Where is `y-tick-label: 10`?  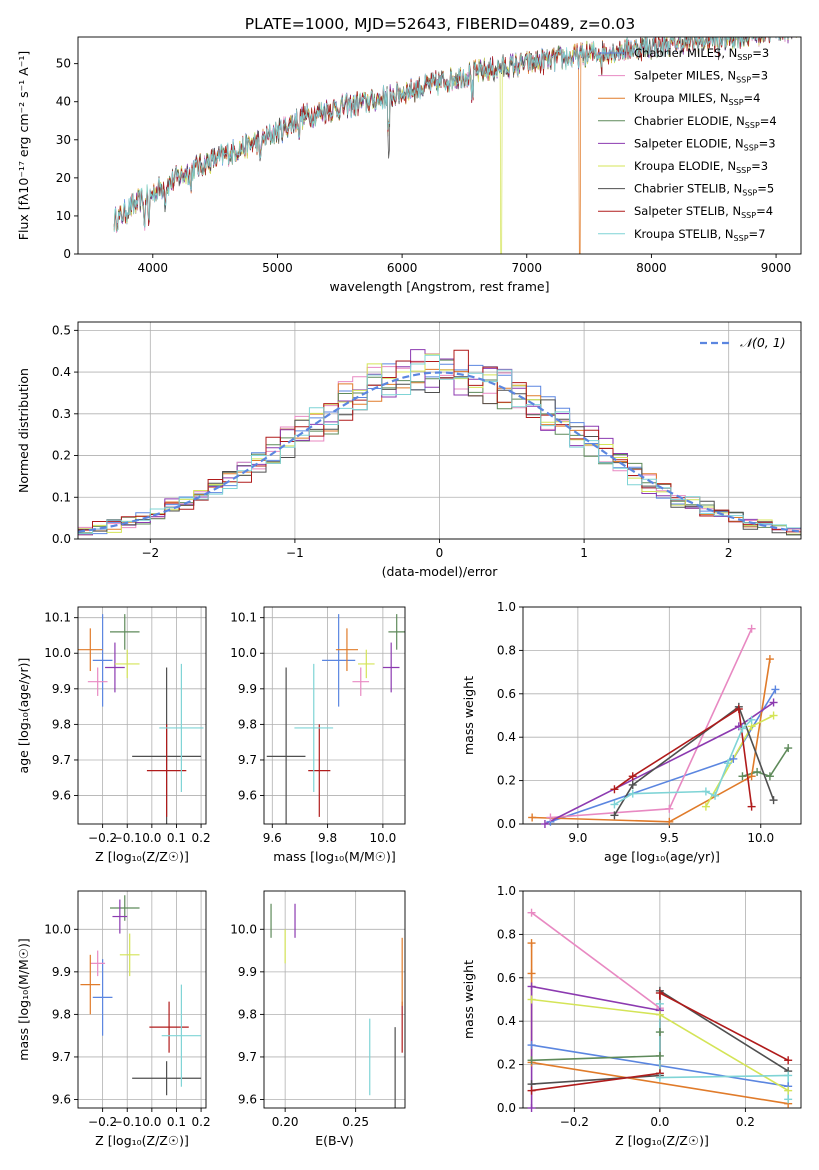
y-tick-label: 10 is located at coordinates (63, 216).